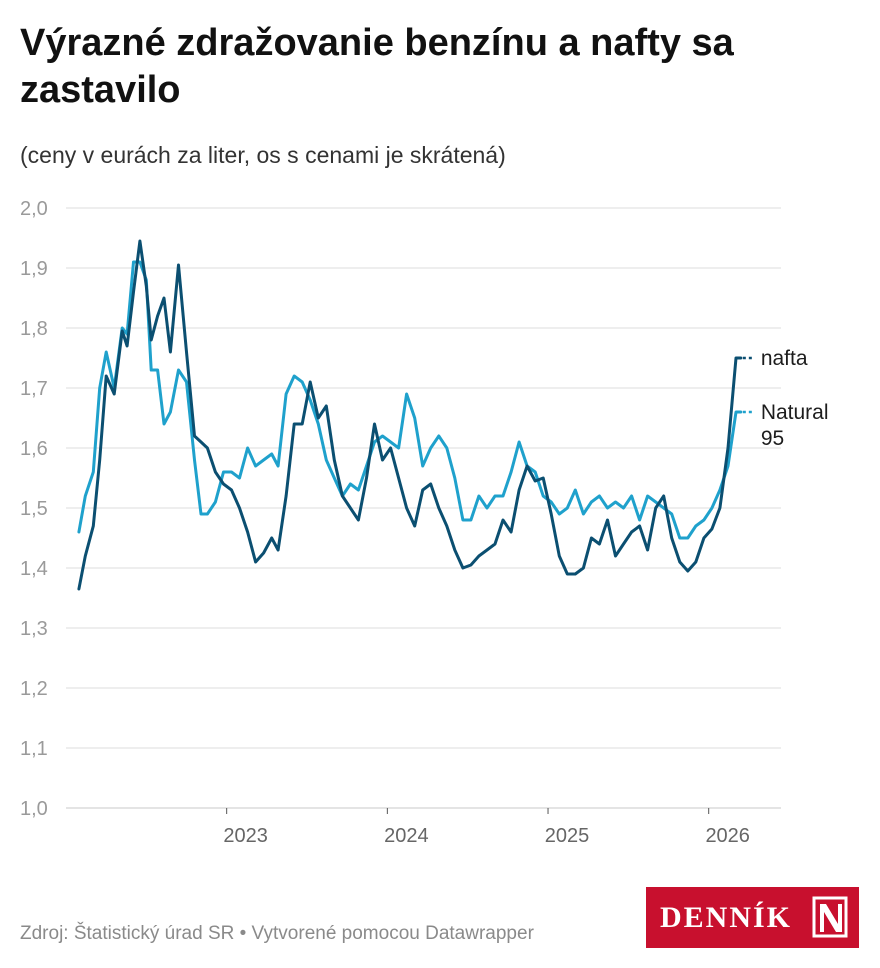 The image size is (880, 968). Describe the element at coordinates (795, 425) in the screenshot. I see `natural95-label: Natural 95` at that location.